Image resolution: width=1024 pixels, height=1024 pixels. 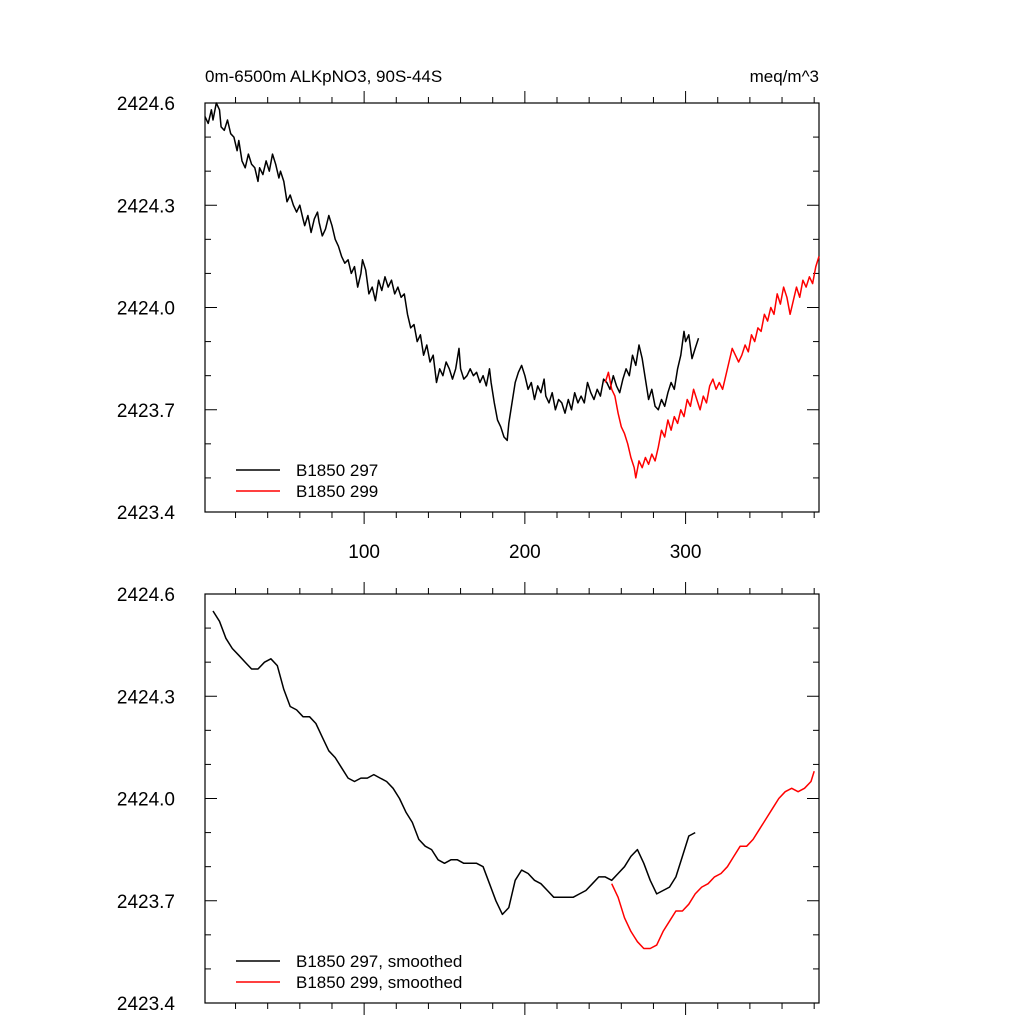 I want to click on bottom-legend: B1850 297, smoothed B1850 299, smoothed, so click(x=349, y=972).